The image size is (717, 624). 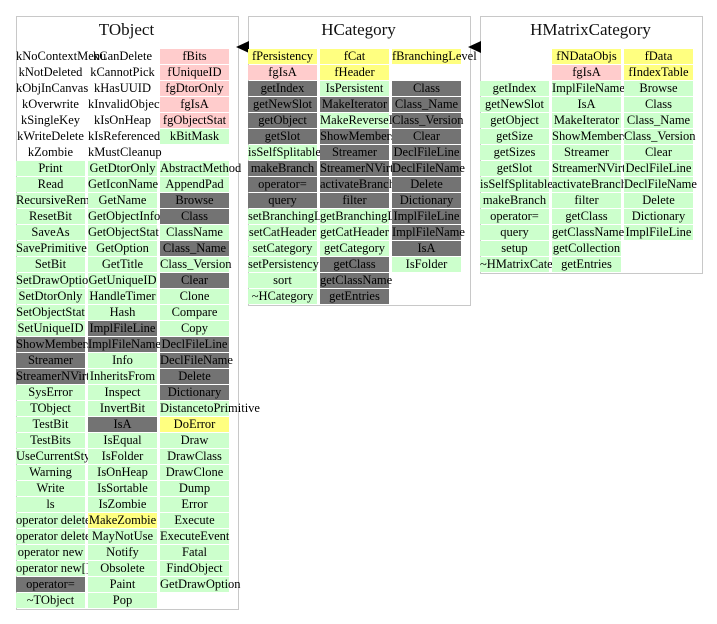 I want to click on member-cell: operator delete[], so click(x=57, y=536).